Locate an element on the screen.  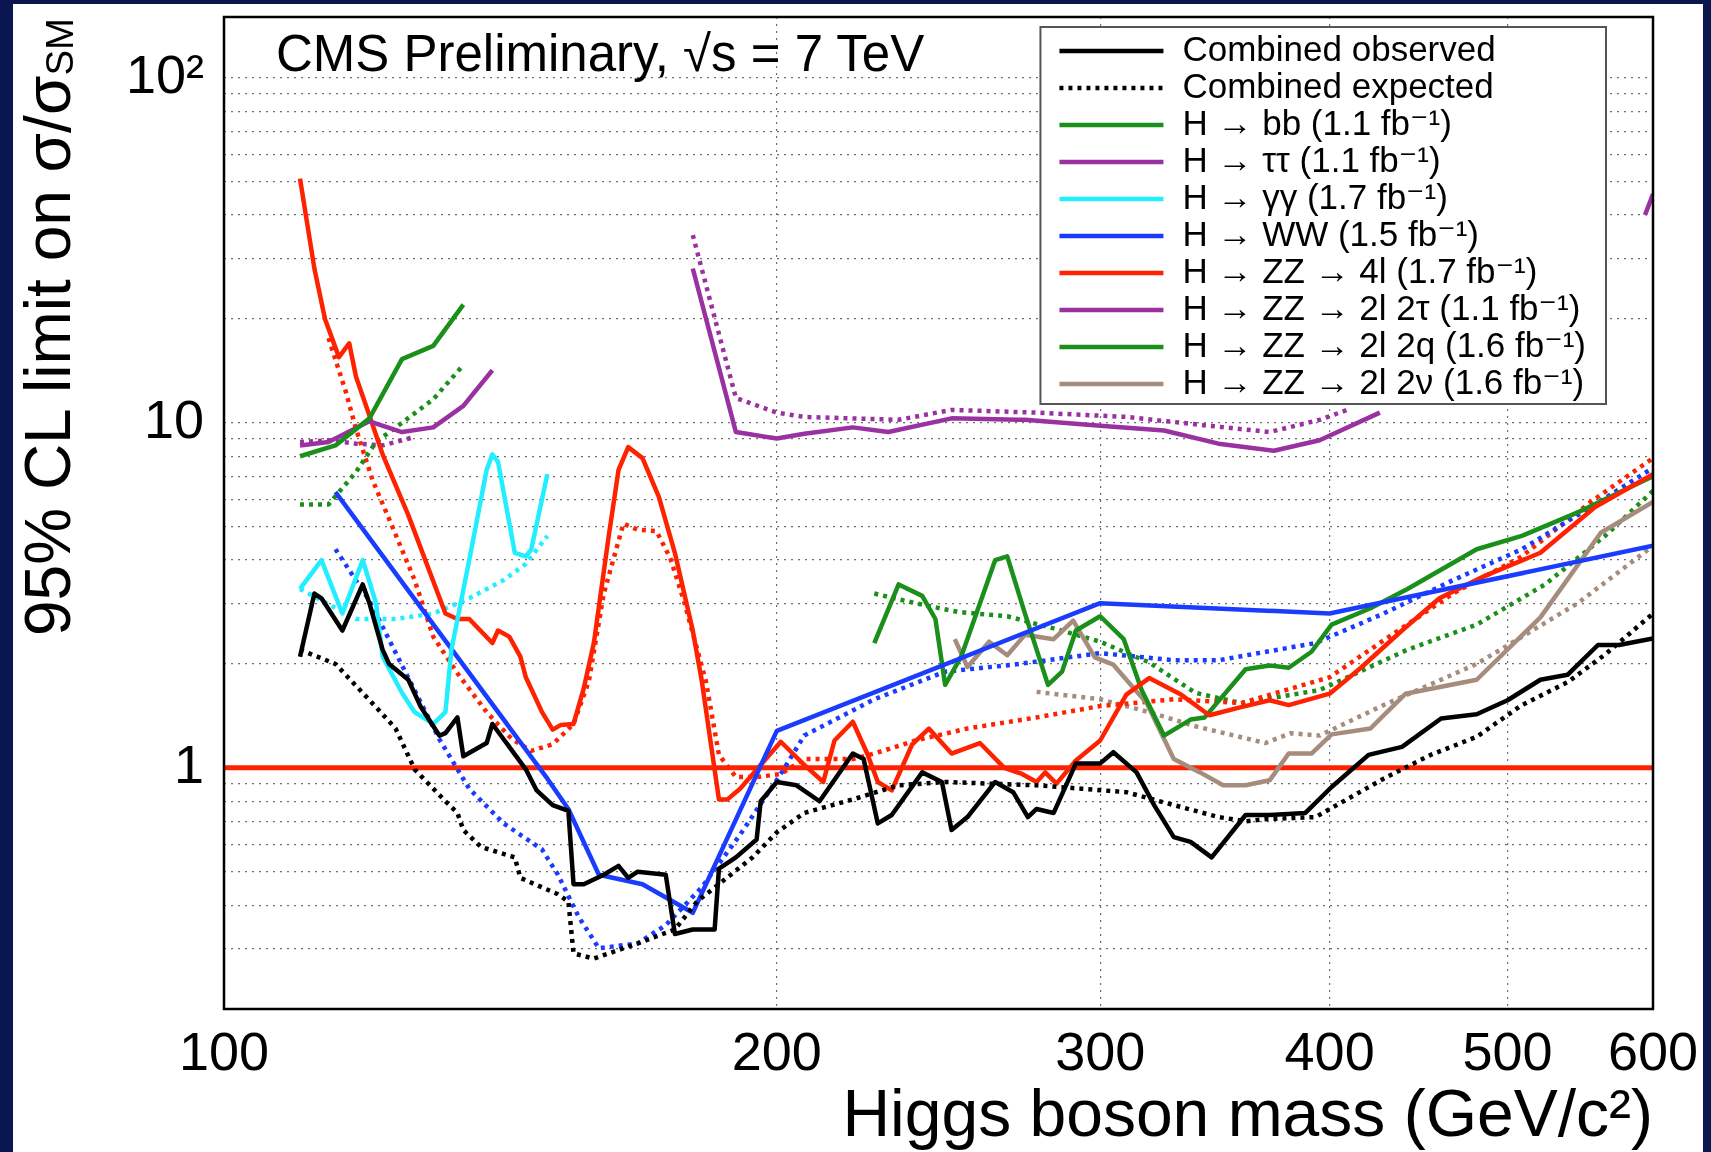
y-tick-label: 10² is located at coordinates (164, 73).